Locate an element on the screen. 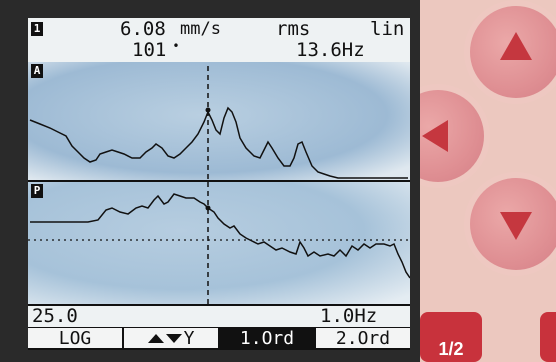 This screenshot has height=362, width=556. arrow-up-icon is located at coordinates (155, 338).